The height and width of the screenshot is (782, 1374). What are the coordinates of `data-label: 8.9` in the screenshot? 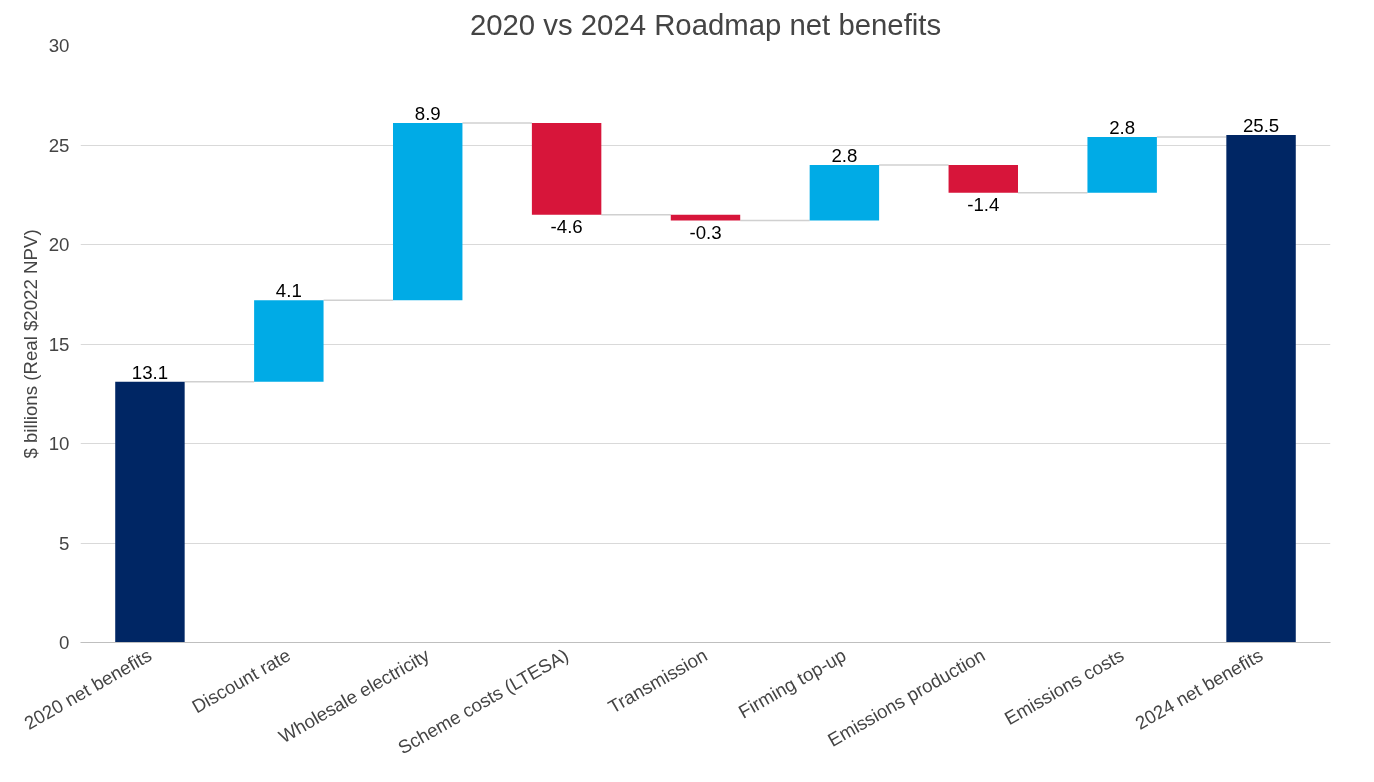 It's located at (427, 114).